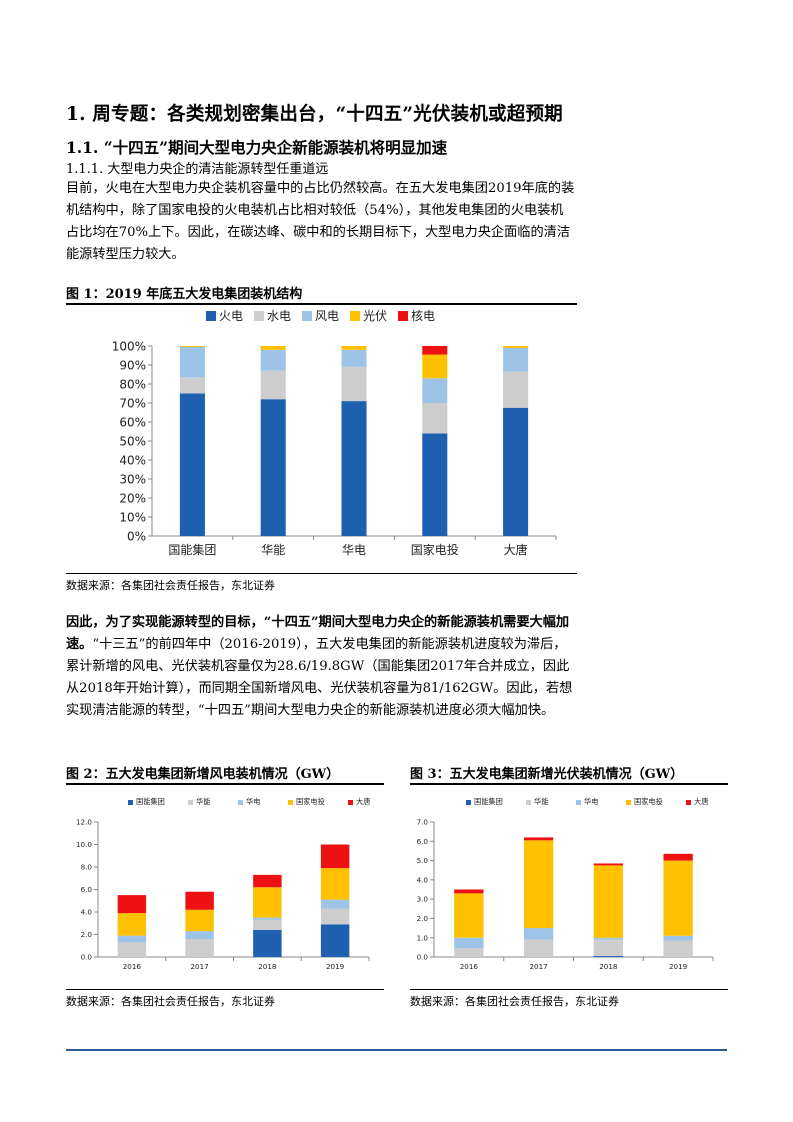 The height and width of the screenshot is (1122, 793). Describe the element at coordinates (132, 403) in the screenshot. I see `y-tick-label-0-7: 70%` at that location.